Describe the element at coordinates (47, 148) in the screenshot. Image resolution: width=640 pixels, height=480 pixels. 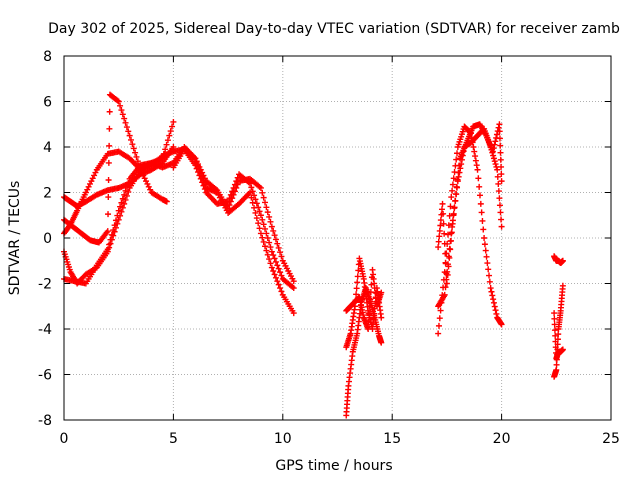
I see `y-tick-label: 4` at that location.